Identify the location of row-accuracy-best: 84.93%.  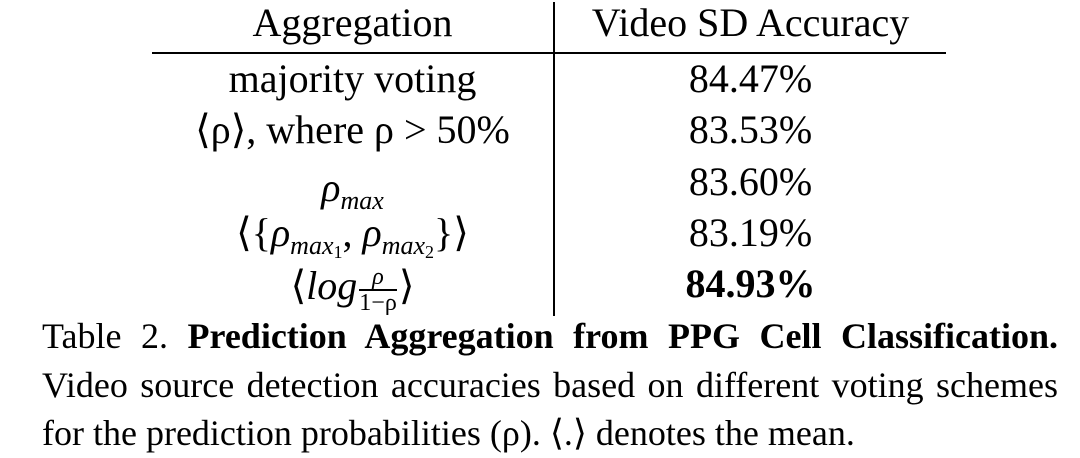
(750, 283).